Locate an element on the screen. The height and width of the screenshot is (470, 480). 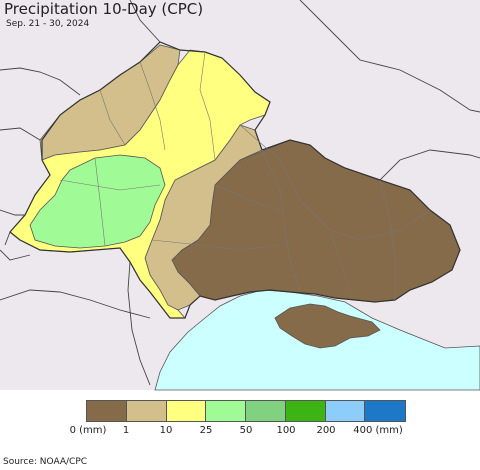
map-title: Precipitation 10-Day (CPC) is located at coordinates (104, 9).